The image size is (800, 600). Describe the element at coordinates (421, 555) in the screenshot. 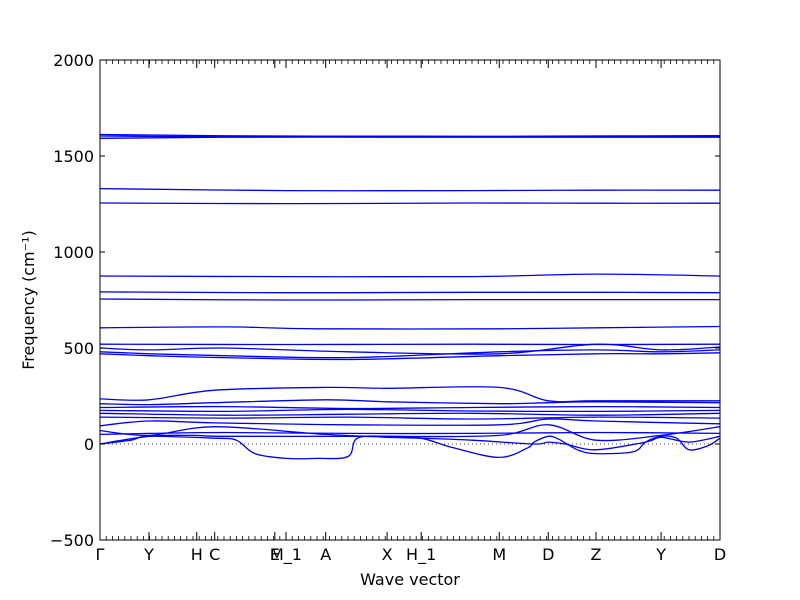

I see `x-tick-label: H_1` at that location.